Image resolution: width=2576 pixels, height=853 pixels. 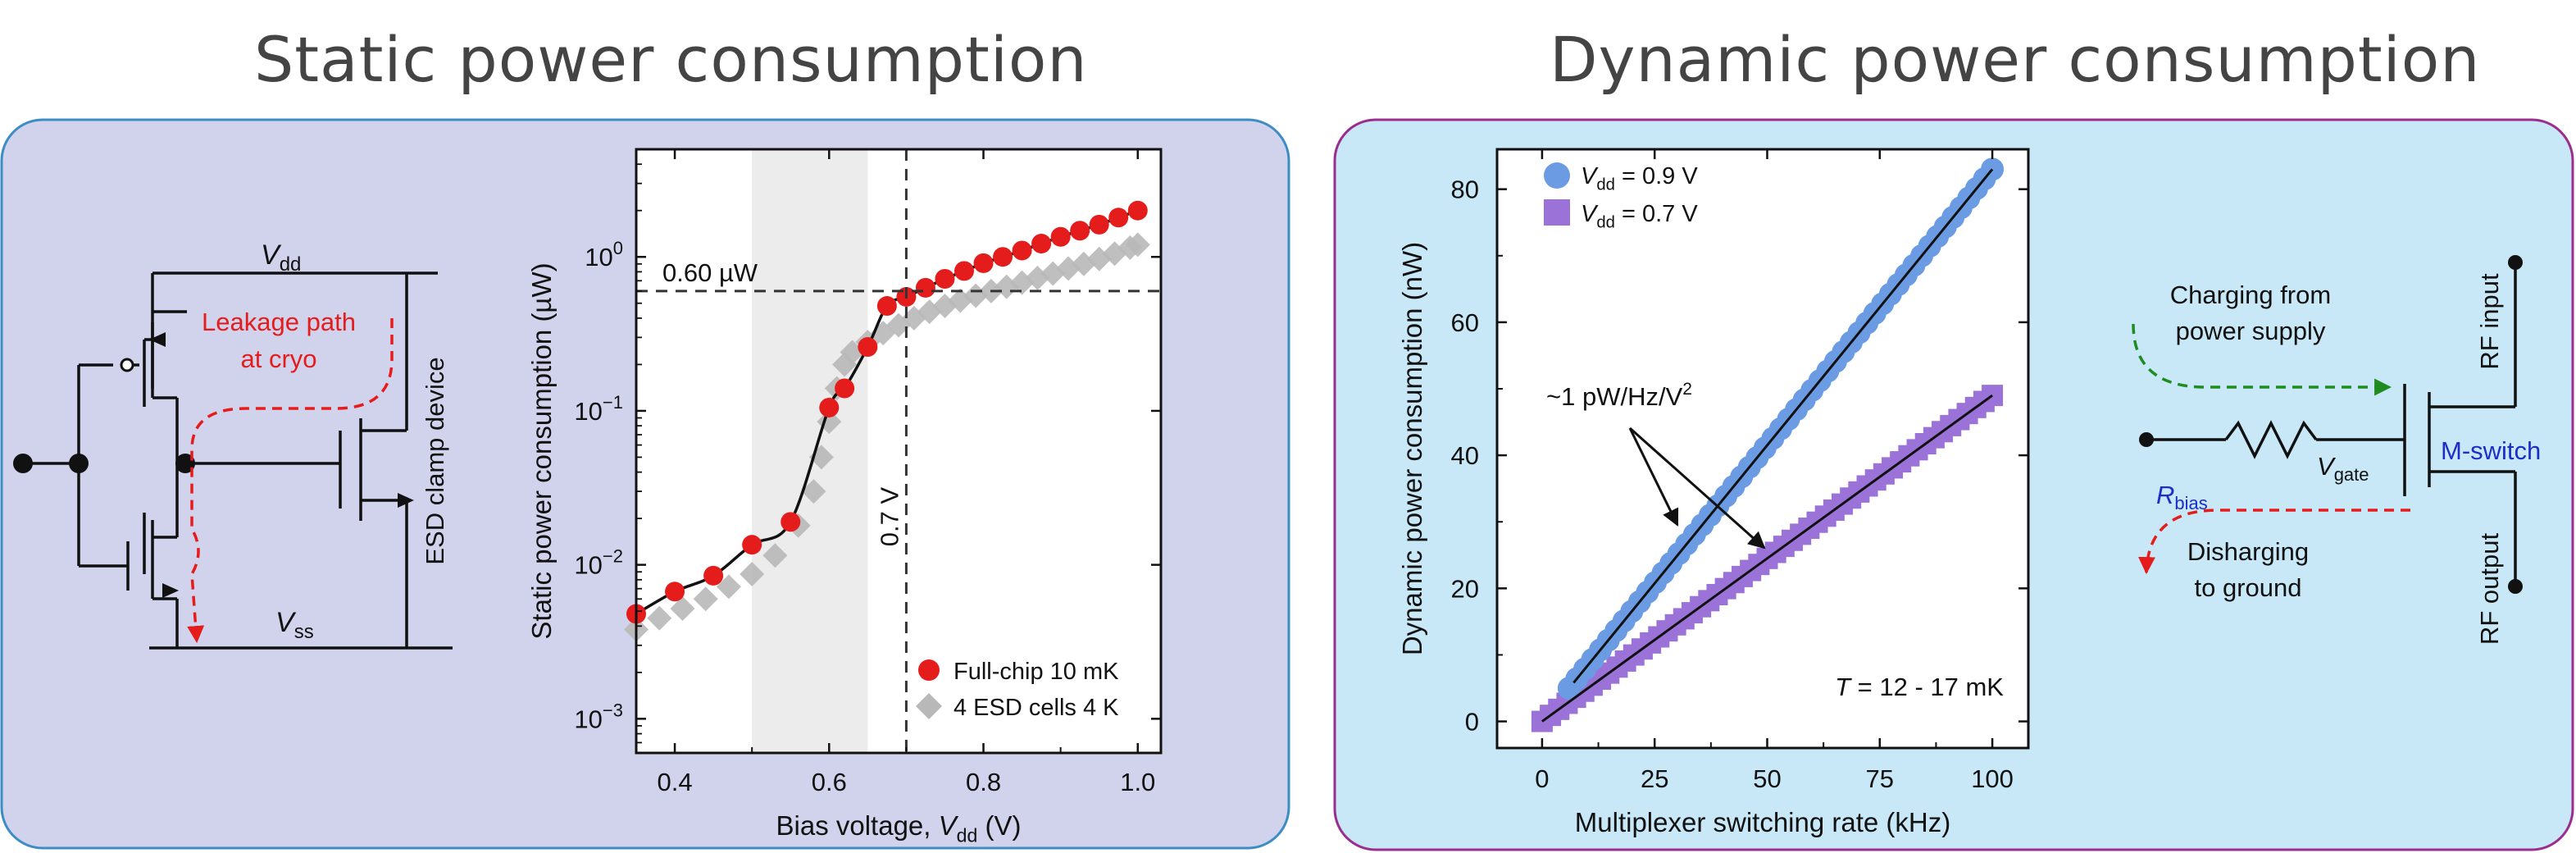 What do you see at coordinates (2016, 59) in the screenshot?
I see `dynamic-panel-title: Dynamic power consumption` at bounding box center [2016, 59].